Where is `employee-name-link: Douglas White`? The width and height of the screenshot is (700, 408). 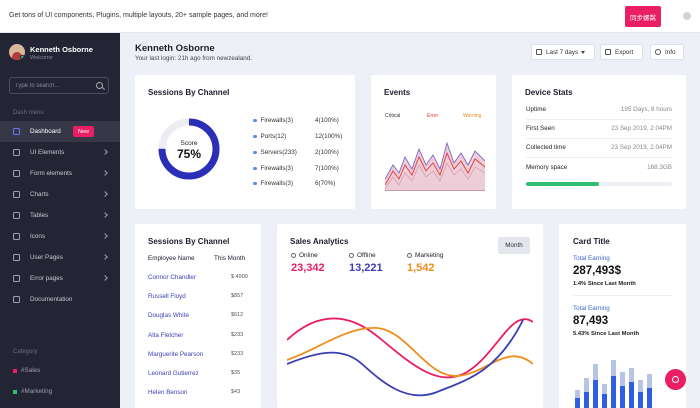 employee-name-link: Douglas White is located at coordinates (168, 315).